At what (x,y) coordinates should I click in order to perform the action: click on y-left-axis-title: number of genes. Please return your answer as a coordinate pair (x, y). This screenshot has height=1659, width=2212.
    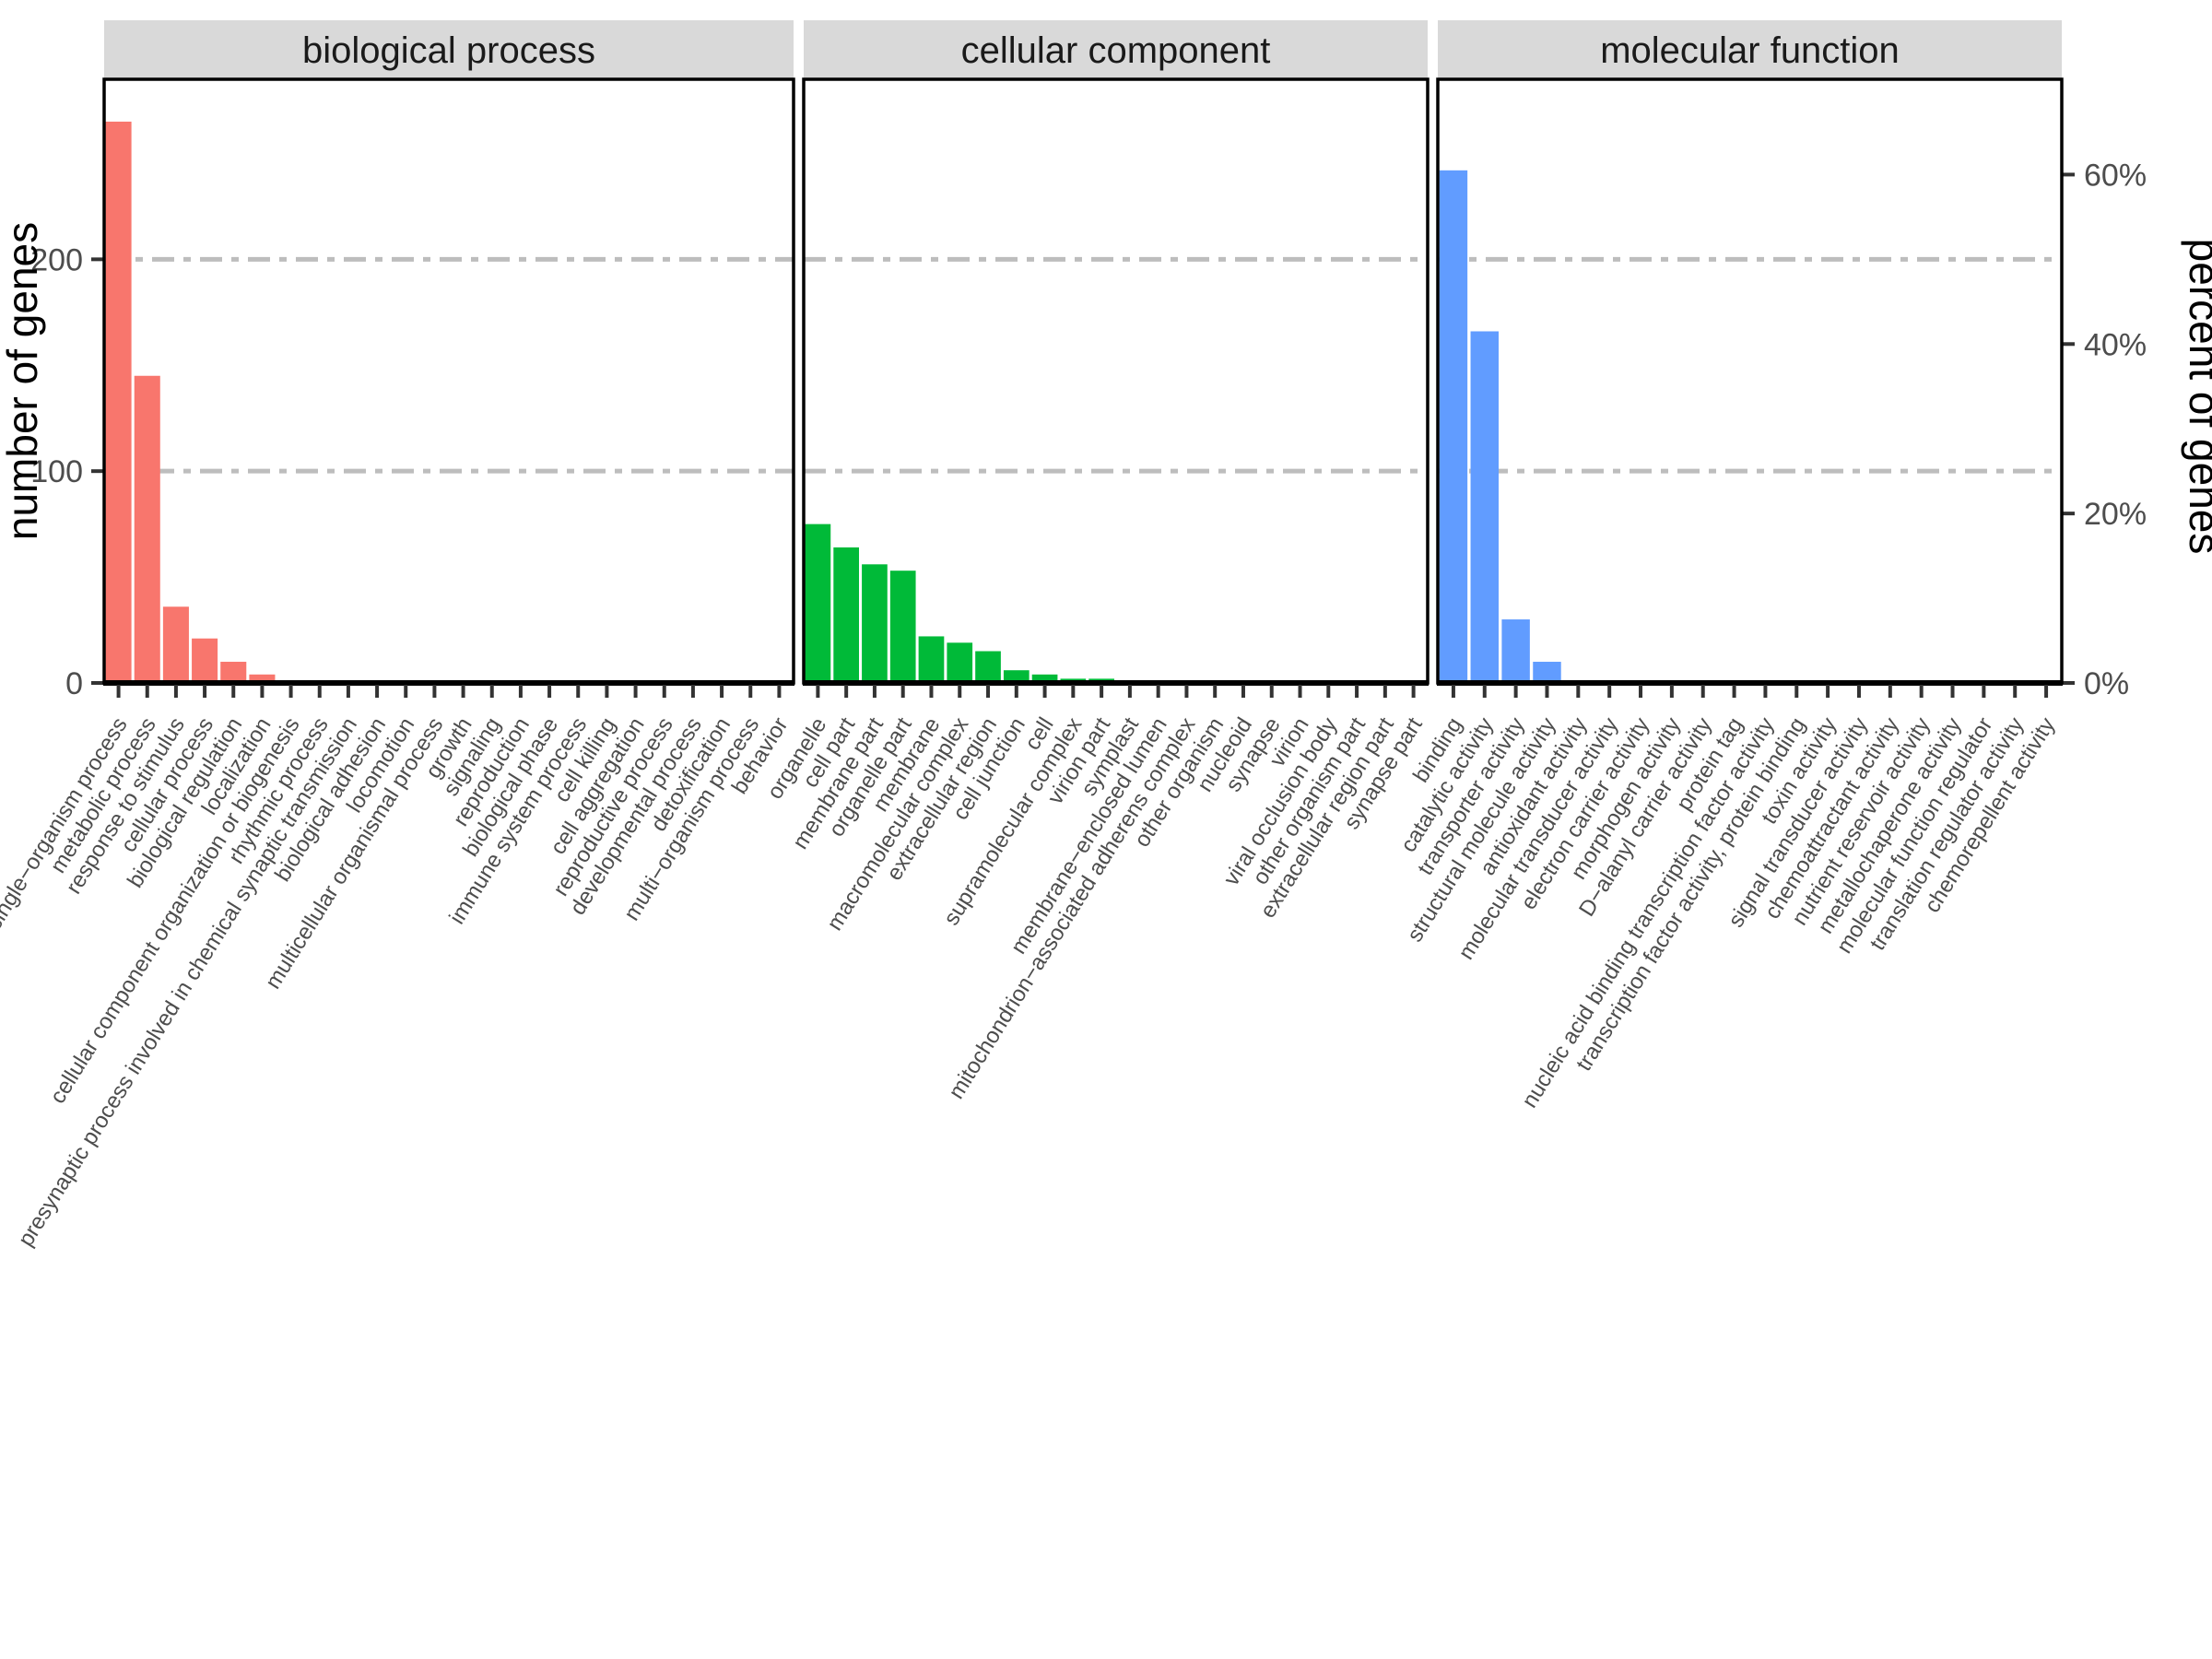
    Looking at the image, I should click on (23, 381).